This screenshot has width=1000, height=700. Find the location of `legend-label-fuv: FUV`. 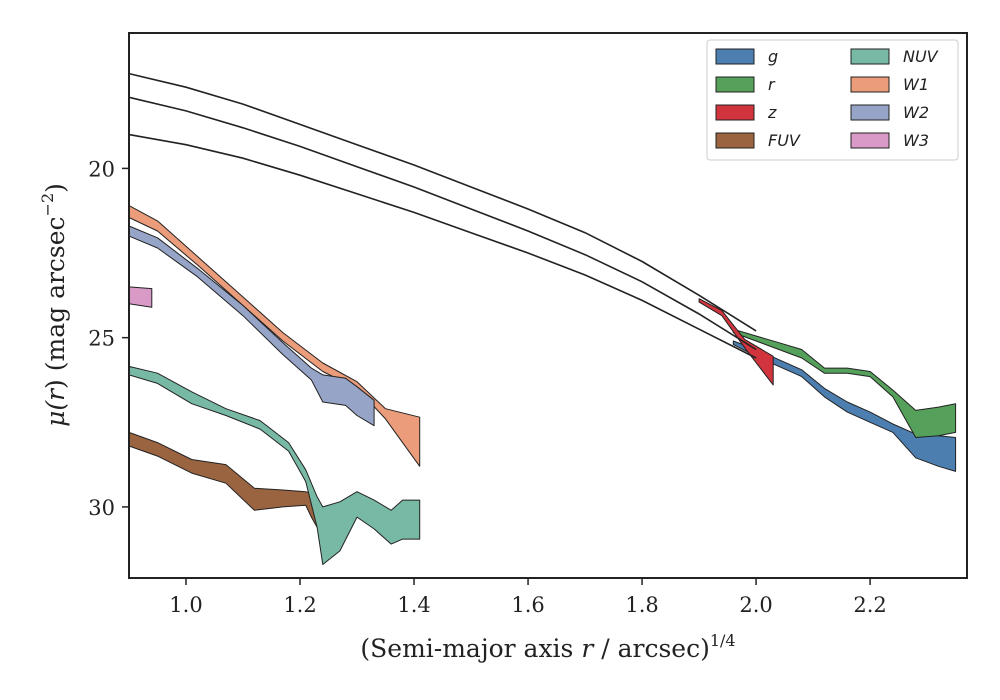

legend-label-fuv: FUV is located at coordinates (784, 140).